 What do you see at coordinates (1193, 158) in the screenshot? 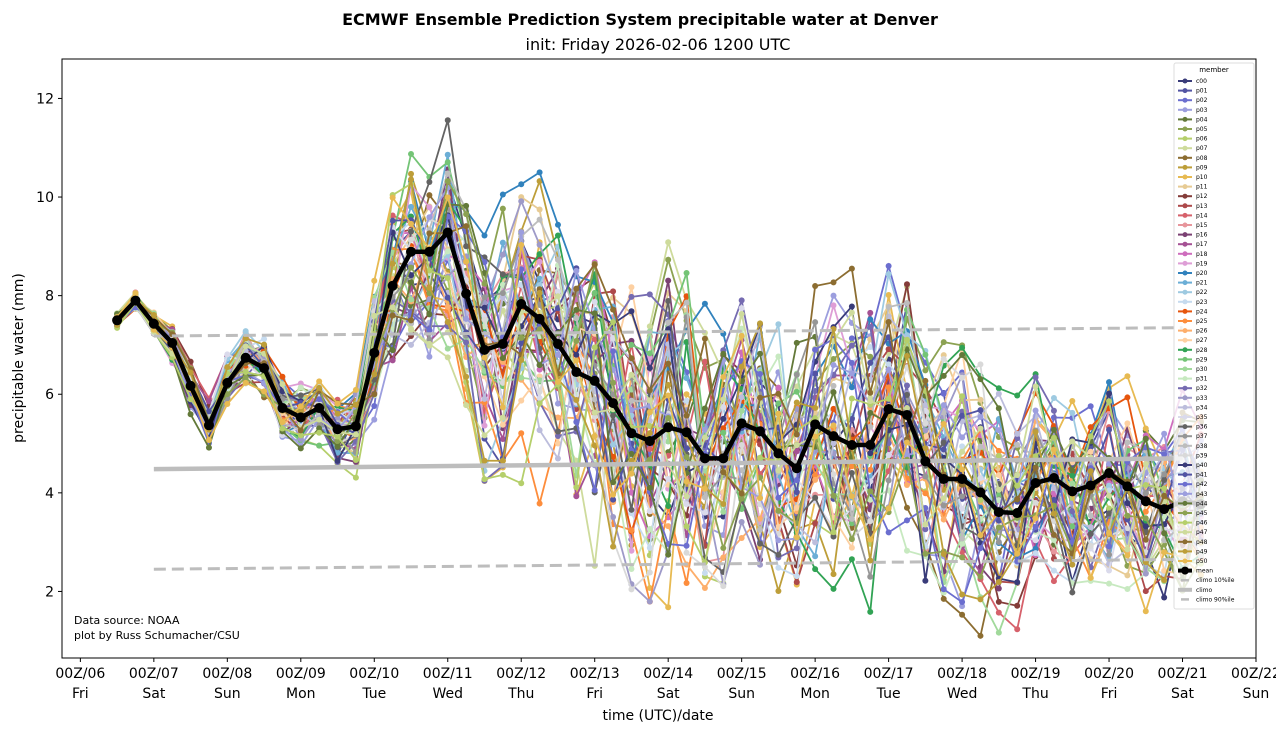
I see `legend-entry-p08: p08` at bounding box center [1193, 158].